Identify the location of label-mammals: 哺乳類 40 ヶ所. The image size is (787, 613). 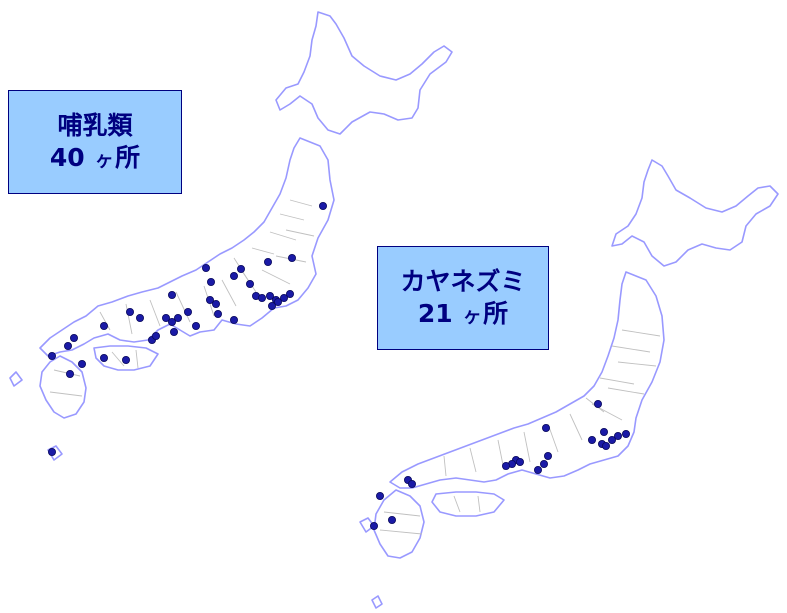
(95, 142).